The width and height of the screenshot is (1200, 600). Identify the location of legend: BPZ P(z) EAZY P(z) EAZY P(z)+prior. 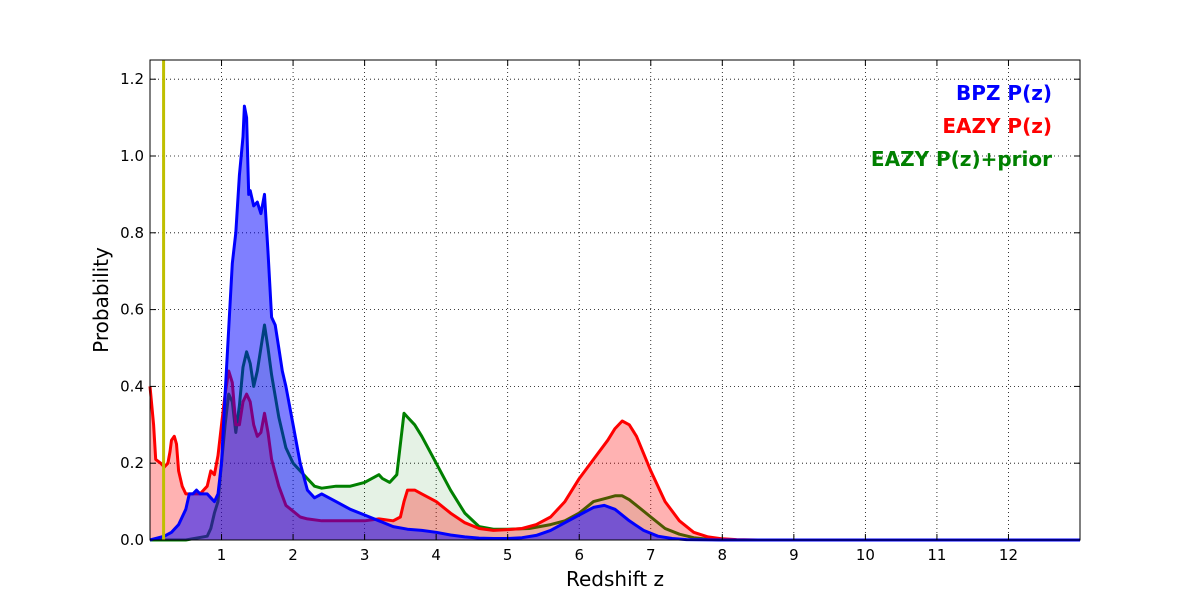
(961, 126).